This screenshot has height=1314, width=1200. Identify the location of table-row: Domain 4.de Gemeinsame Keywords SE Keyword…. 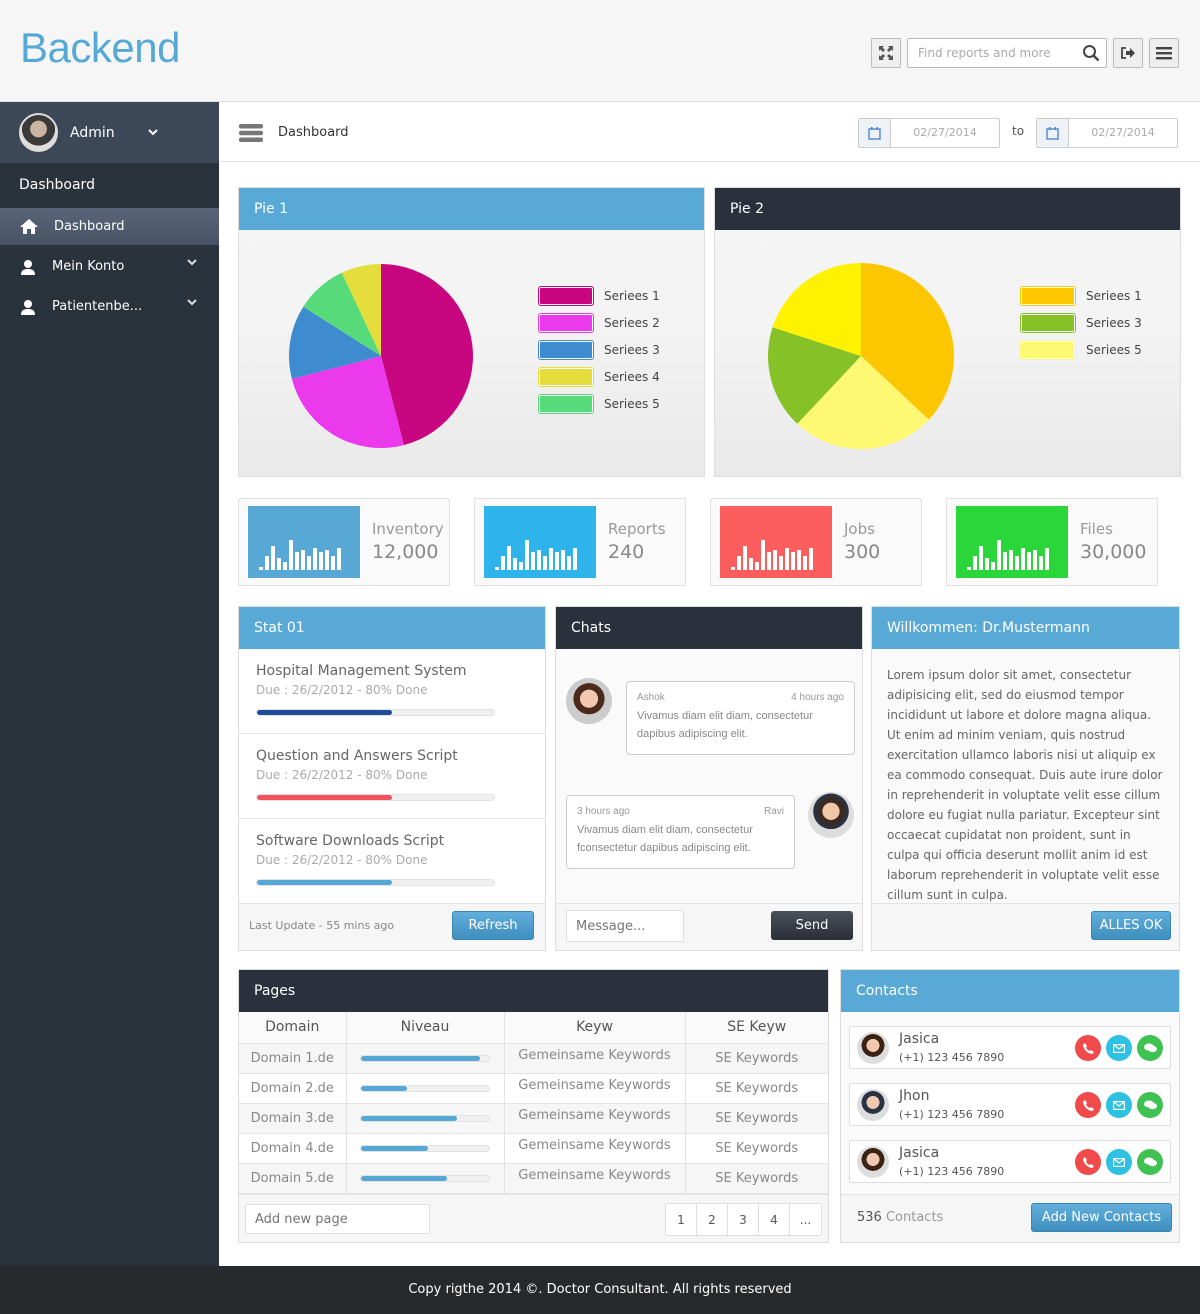
(533, 1148).